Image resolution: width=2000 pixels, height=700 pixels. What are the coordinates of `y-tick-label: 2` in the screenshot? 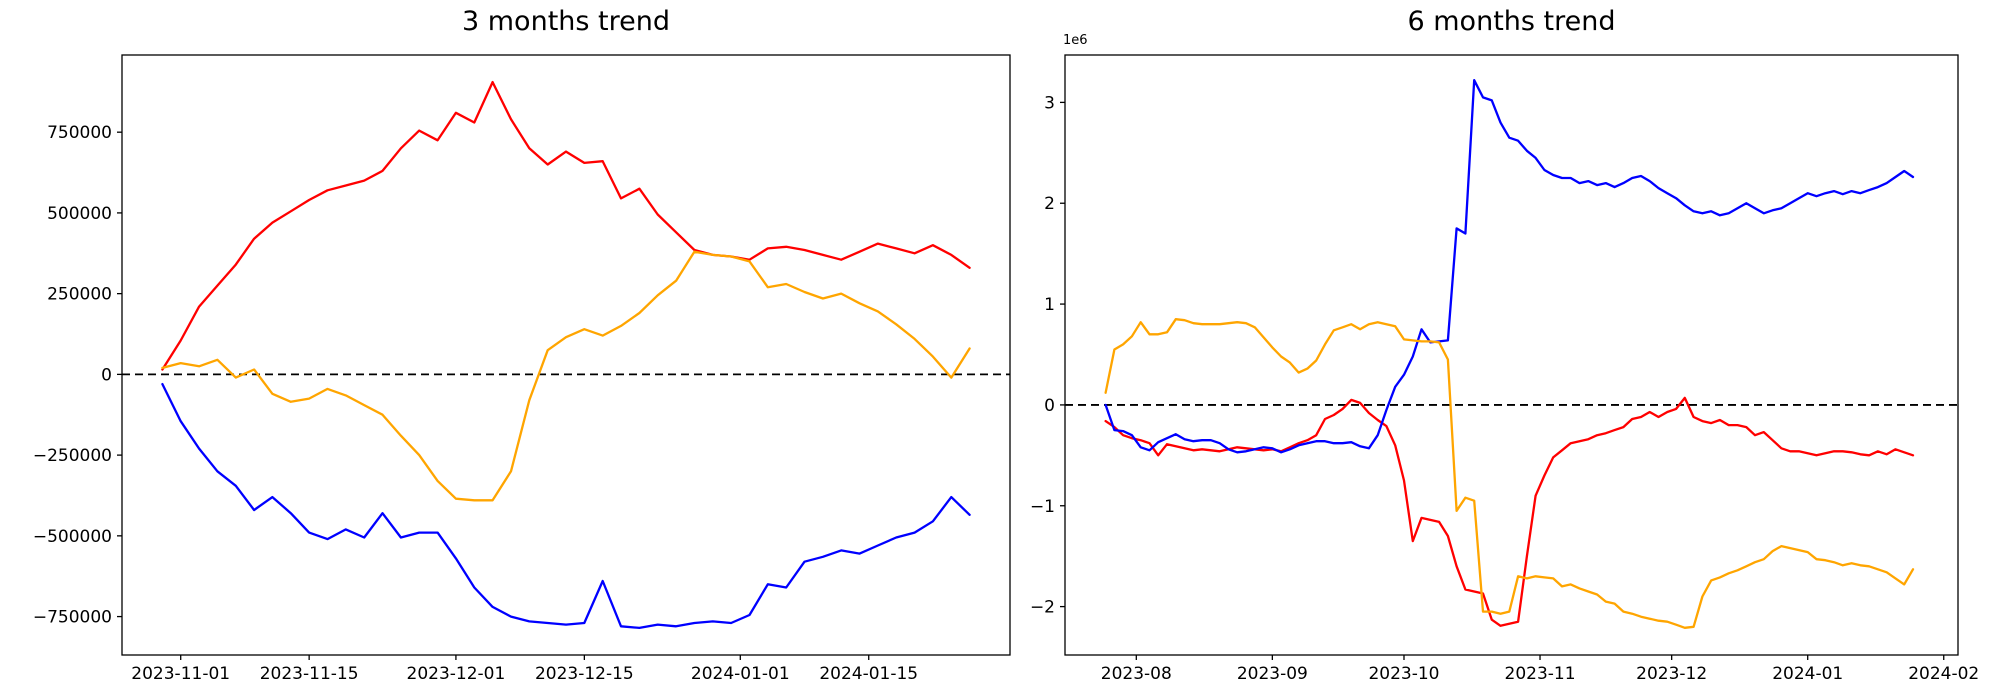 It's located at (1049, 204).